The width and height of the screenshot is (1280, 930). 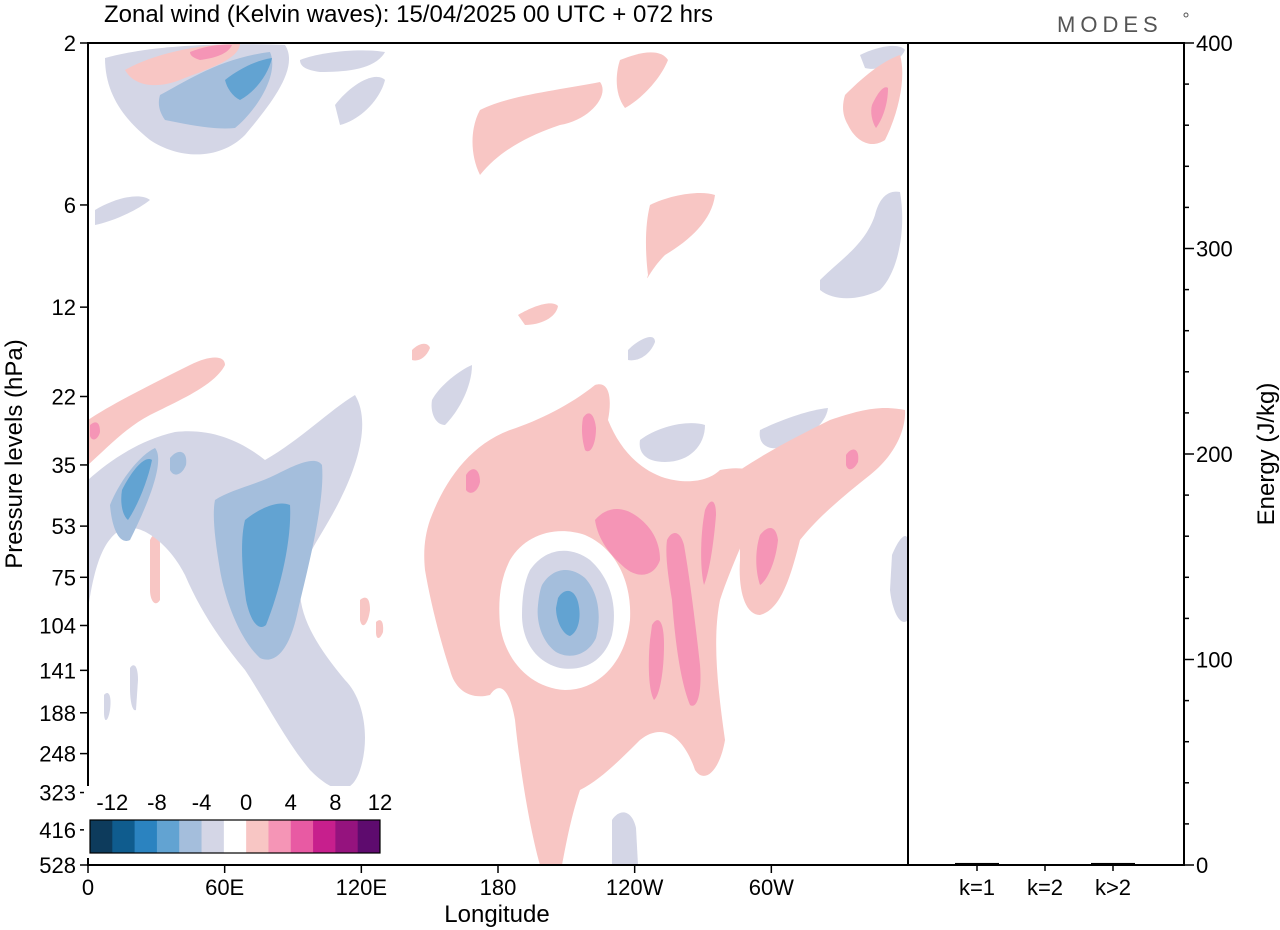 What do you see at coordinates (438, 882) in the screenshot?
I see `longitude-axis: 0 60E 120E 180 120W 60W` at bounding box center [438, 882].